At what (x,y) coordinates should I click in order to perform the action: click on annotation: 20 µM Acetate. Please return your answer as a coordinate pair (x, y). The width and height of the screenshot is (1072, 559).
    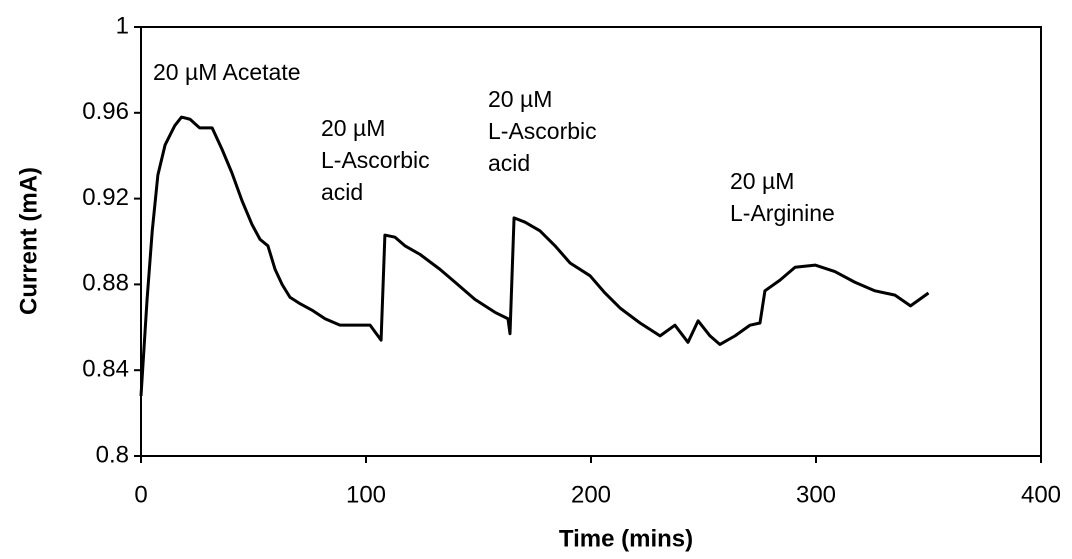
    Looking at the image, I should click on (227, 72).